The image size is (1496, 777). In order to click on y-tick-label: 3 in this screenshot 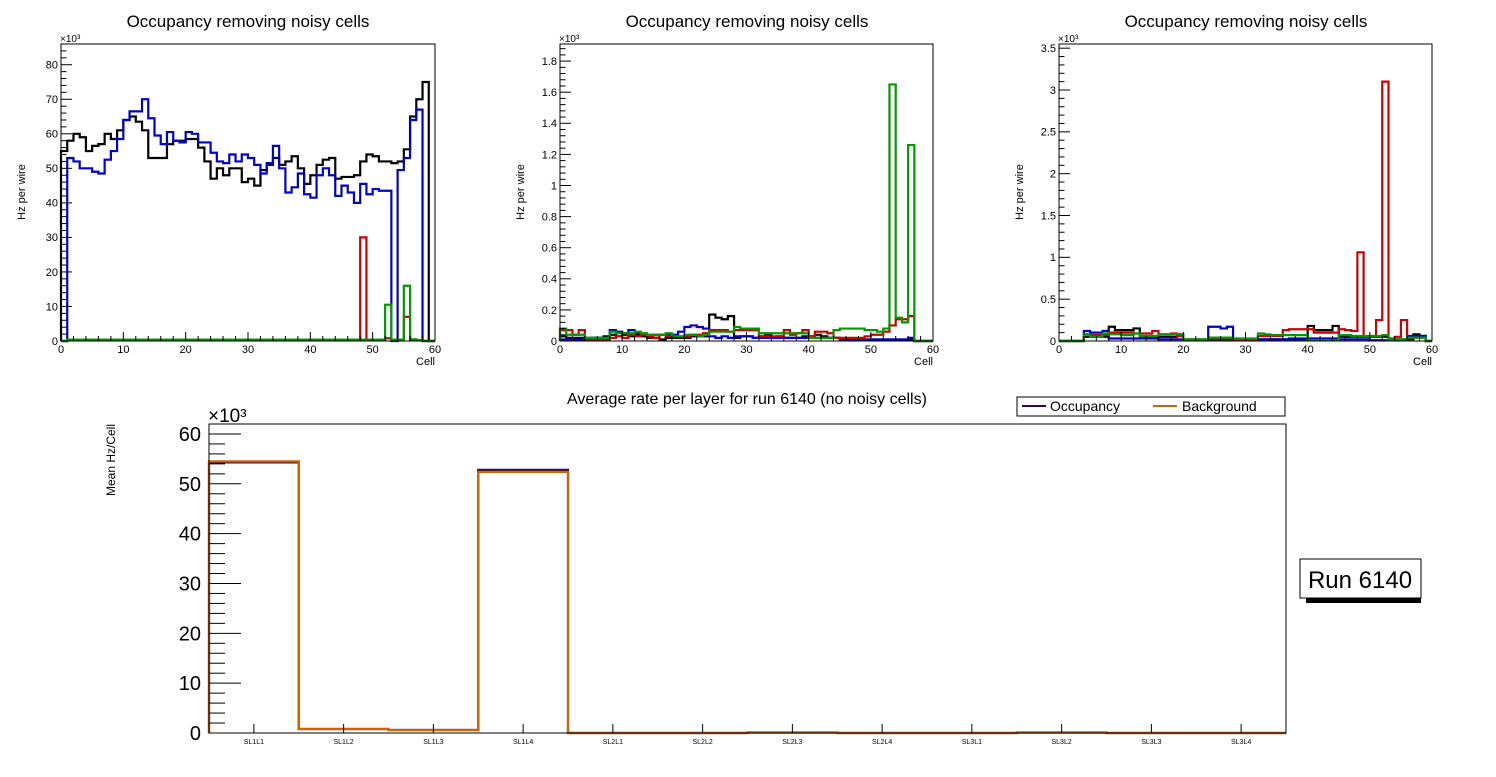, I will do `click(1053, 91)`.